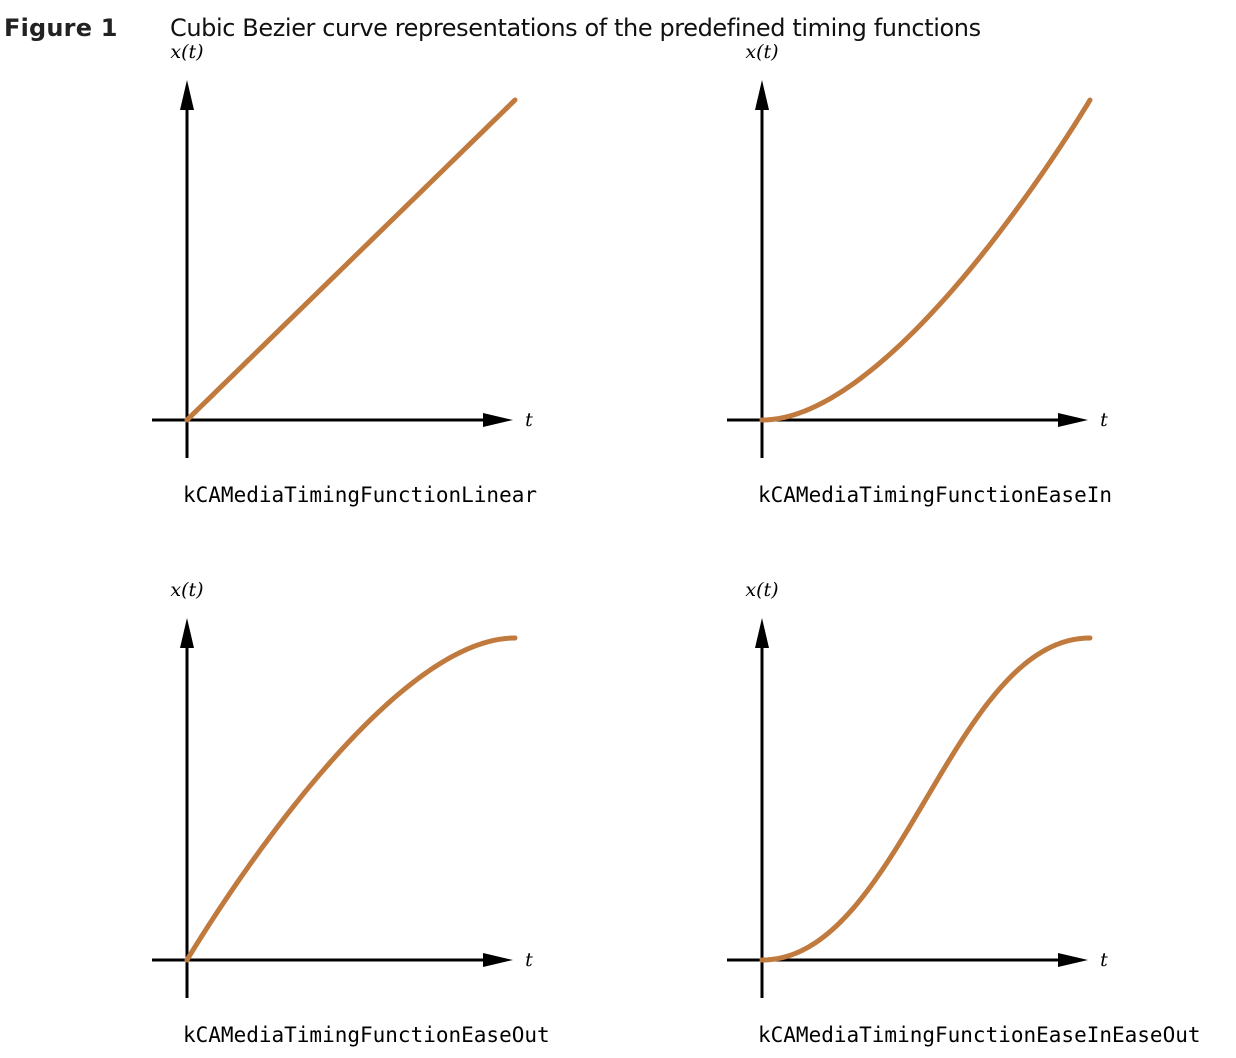 The width and height of the screenshot is (1236, 1058). Describe the element at coordinates (926, 260) in the screenshot. I see `timing-curve-ease-in` at that location.